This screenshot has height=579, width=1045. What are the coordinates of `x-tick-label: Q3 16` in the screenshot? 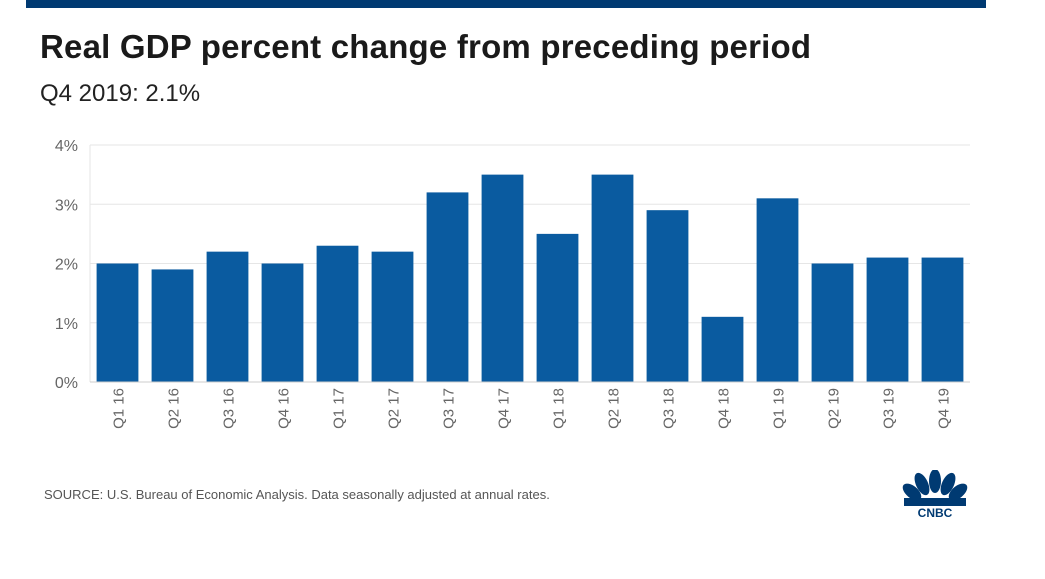 It's located at (229, 408).